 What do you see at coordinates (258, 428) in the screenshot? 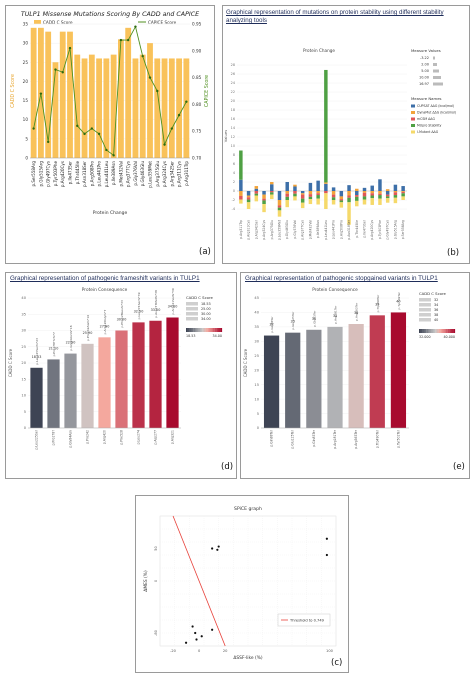
I see `ytick-e: 0` at bounding box center [258, 428].